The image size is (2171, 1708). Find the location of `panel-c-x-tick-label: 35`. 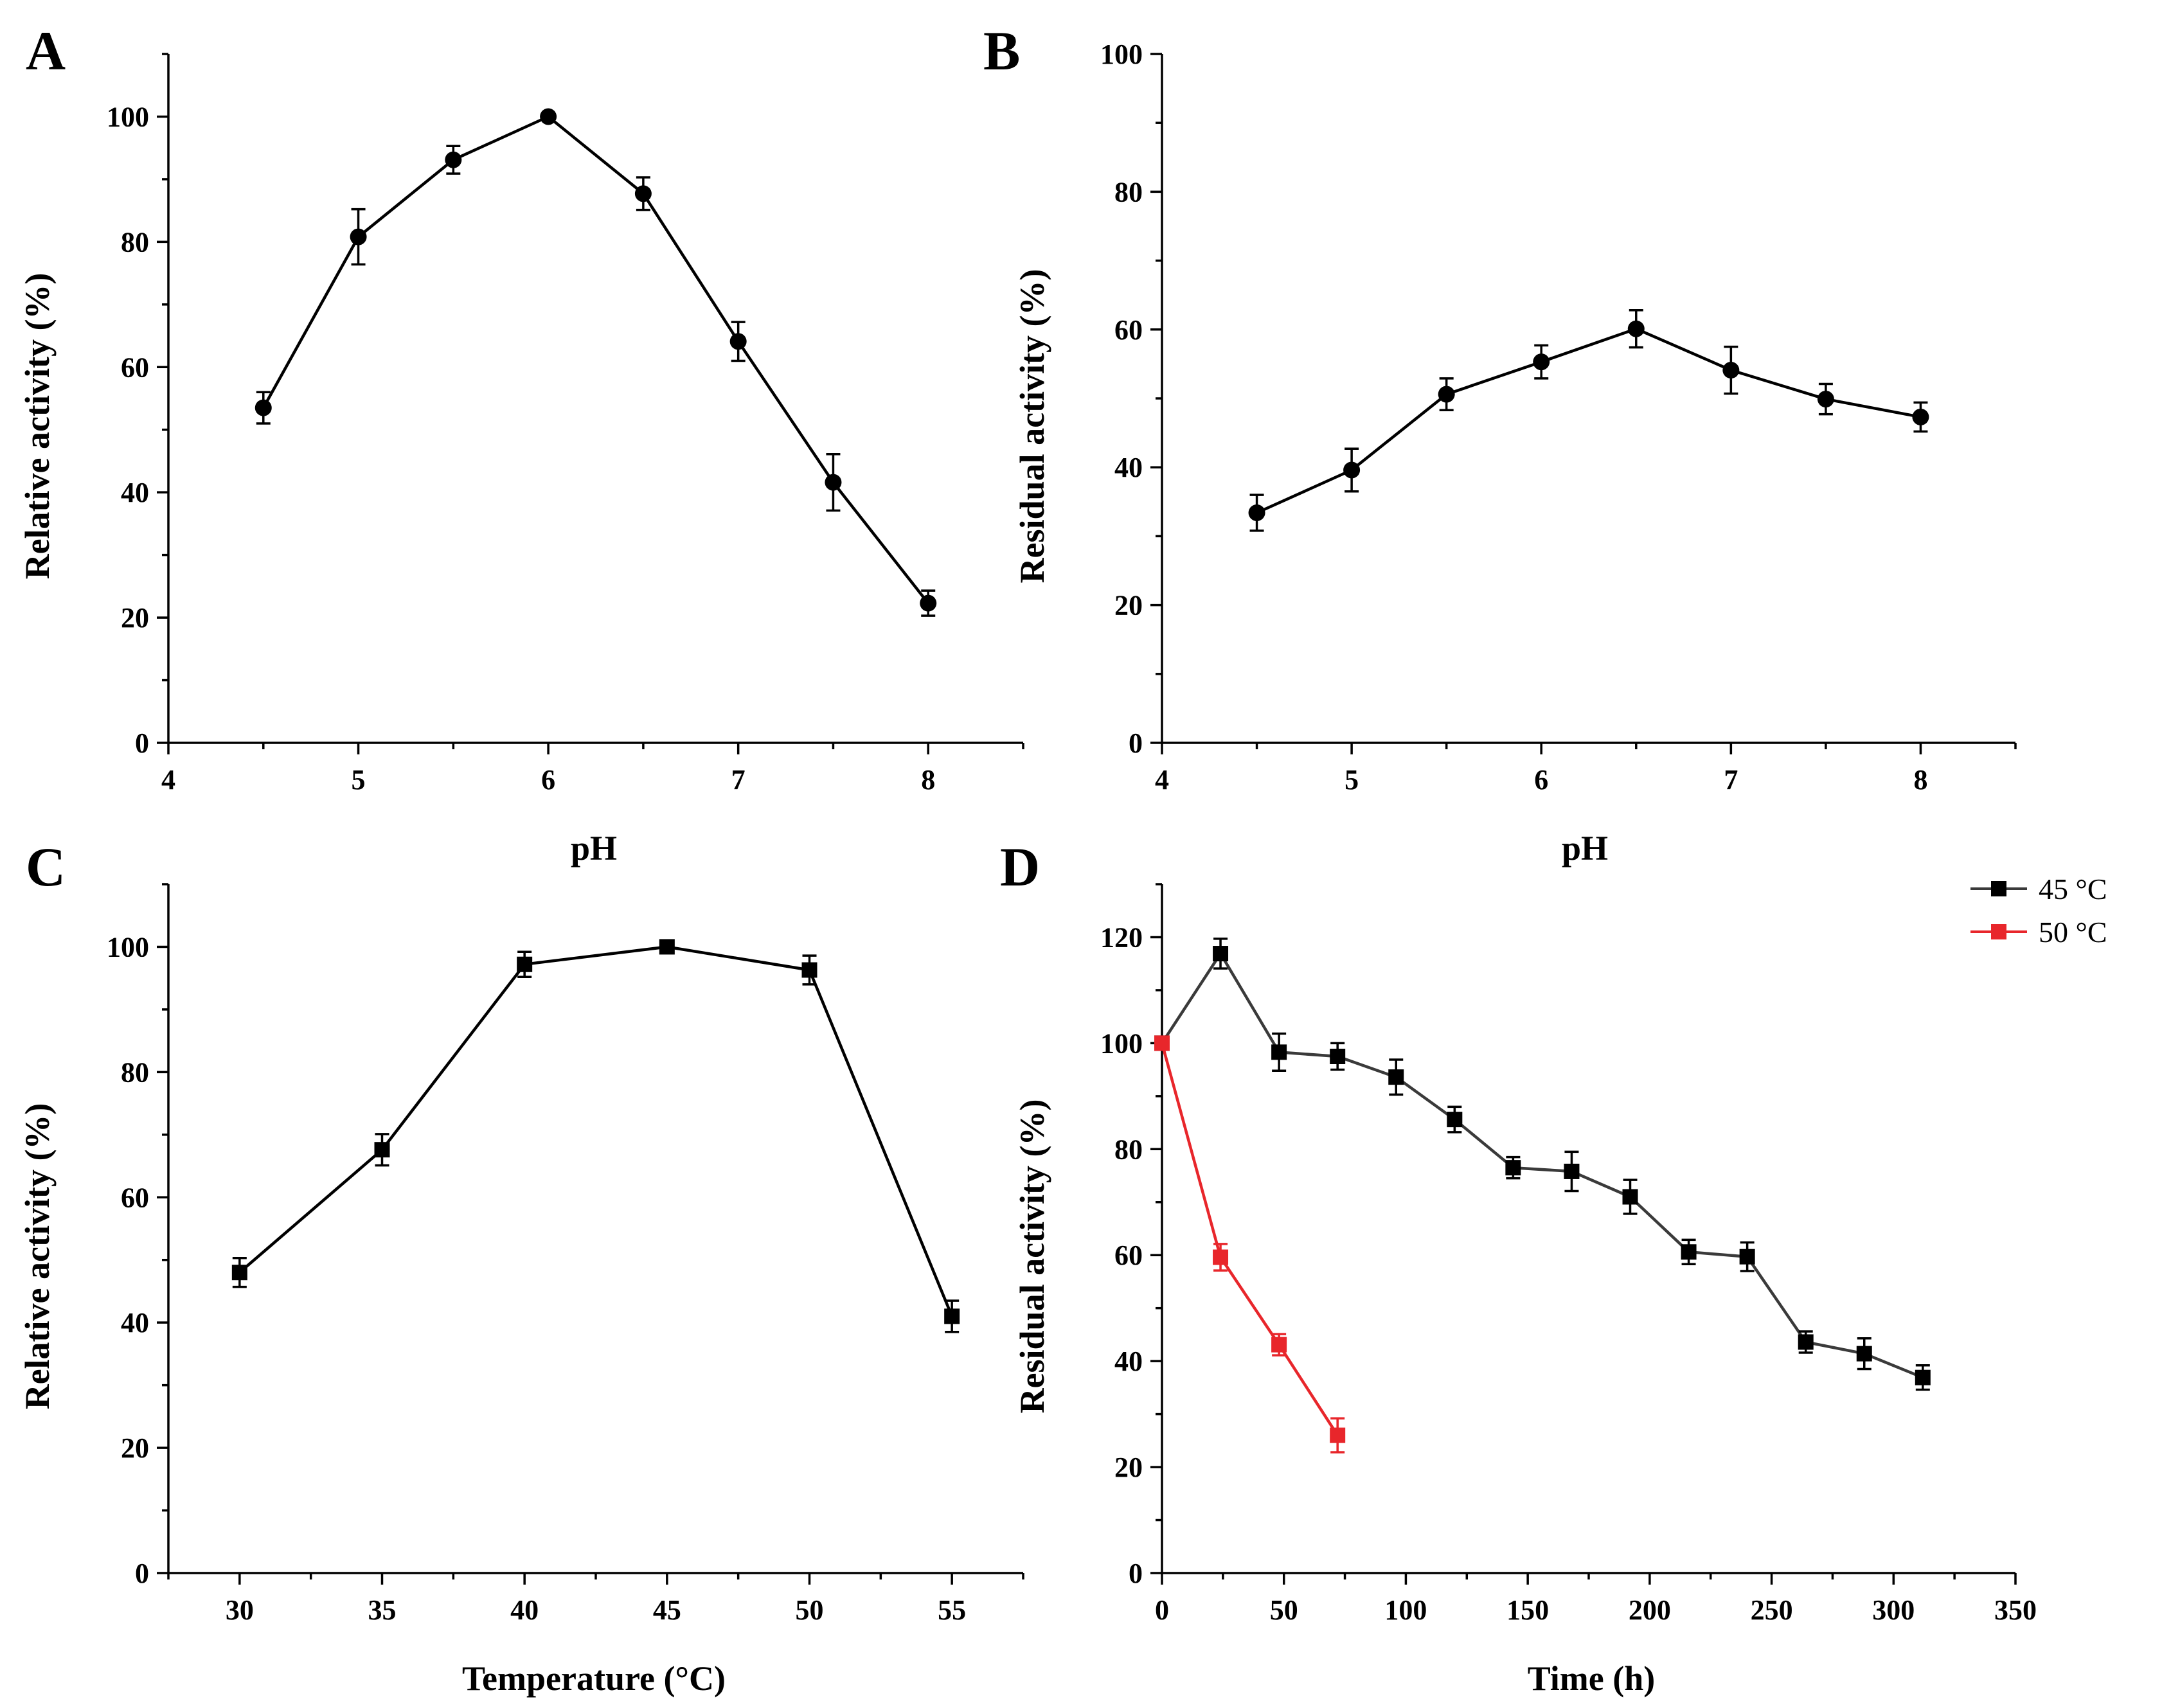

panel-c-x-tick-label: 35 is located at coordinates (382, 1610).